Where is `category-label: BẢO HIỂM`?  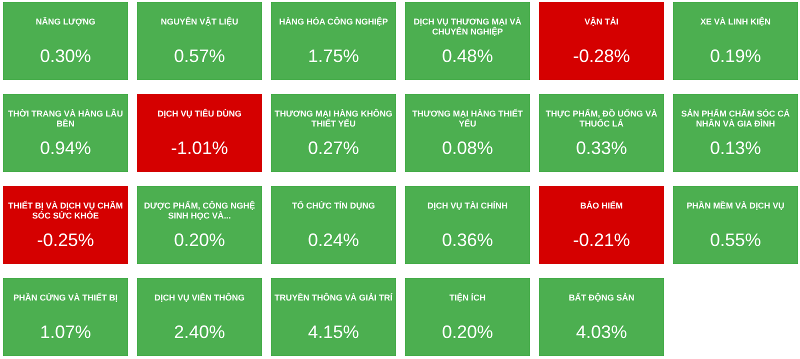 category-label: BẢO HIỂM is located at coordinates (601, 205).